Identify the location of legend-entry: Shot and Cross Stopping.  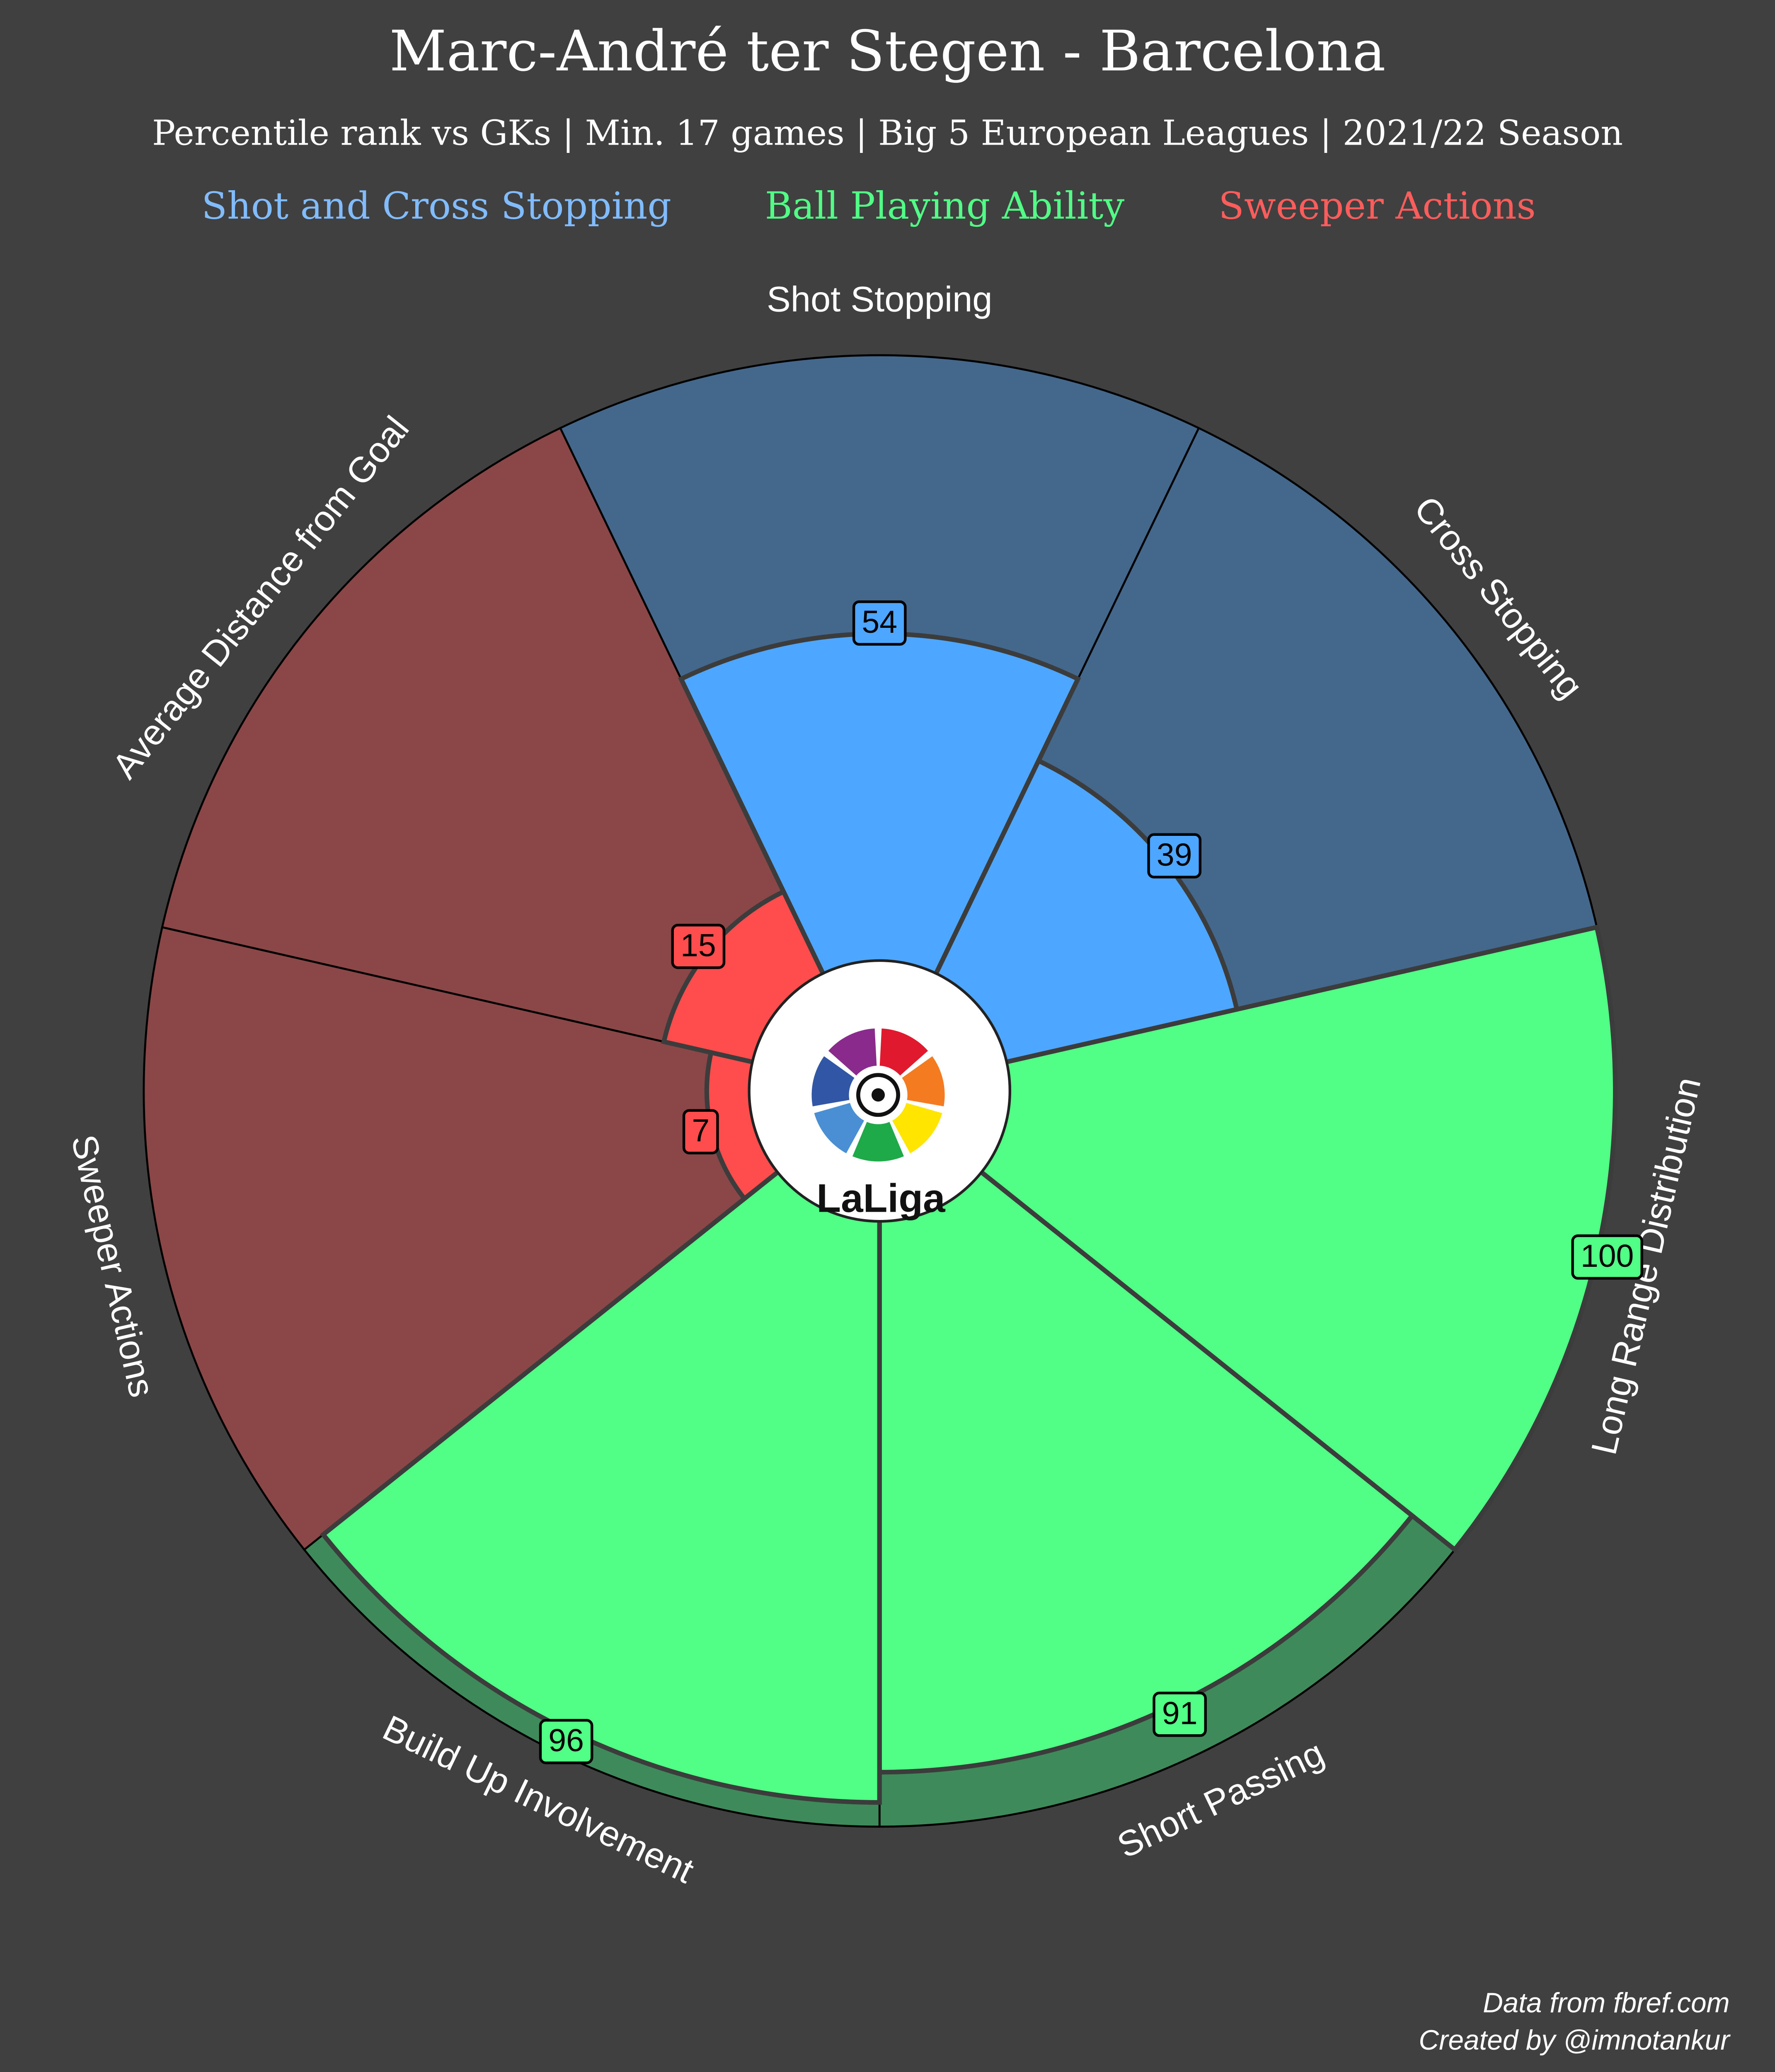
(436, 206).